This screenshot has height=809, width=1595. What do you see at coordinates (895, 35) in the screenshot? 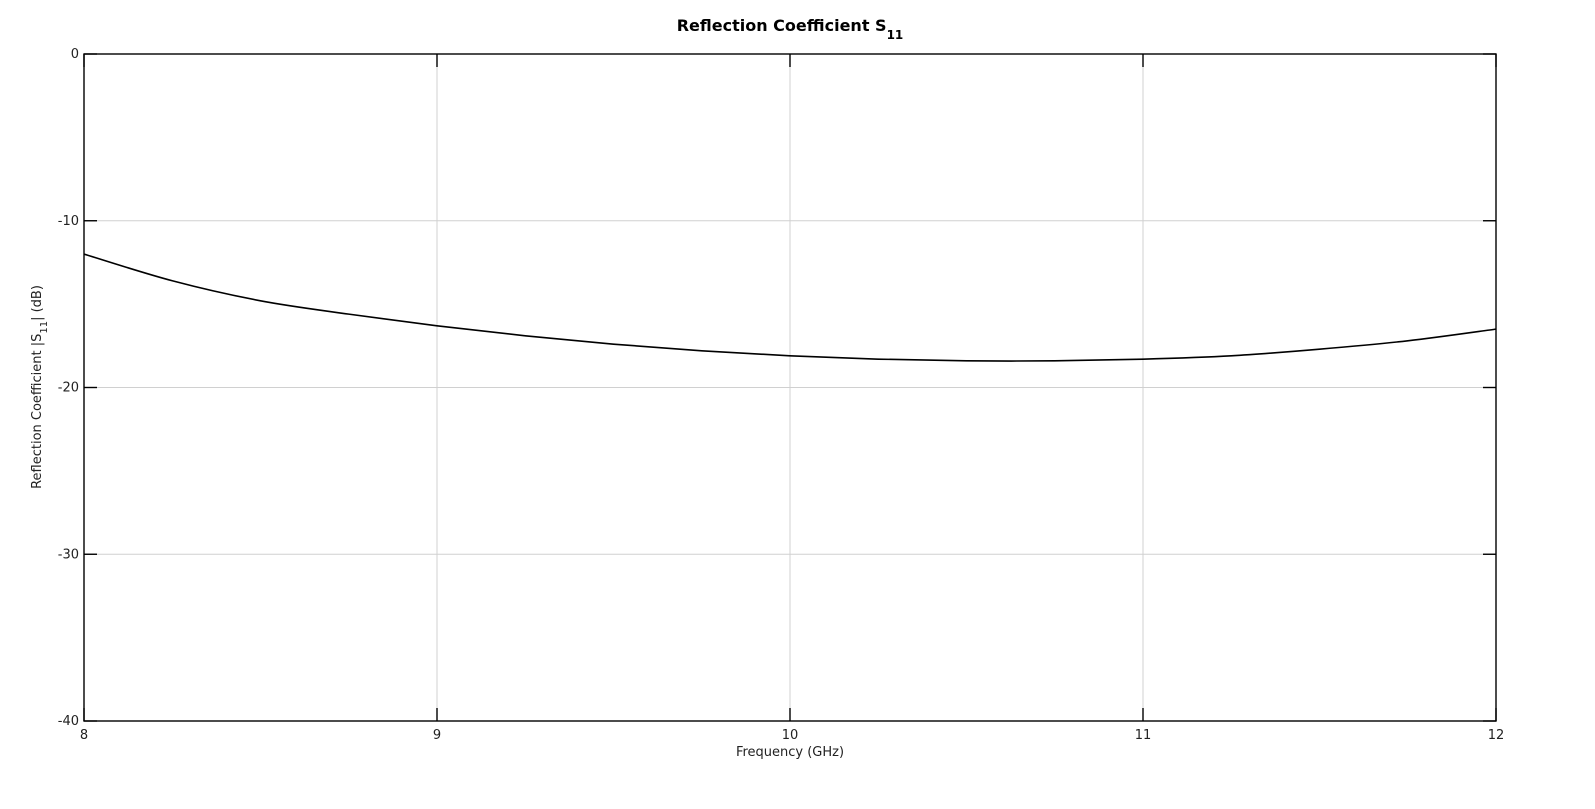
I see `chart-title-subscript: 11` at bounding box center [895, 35].